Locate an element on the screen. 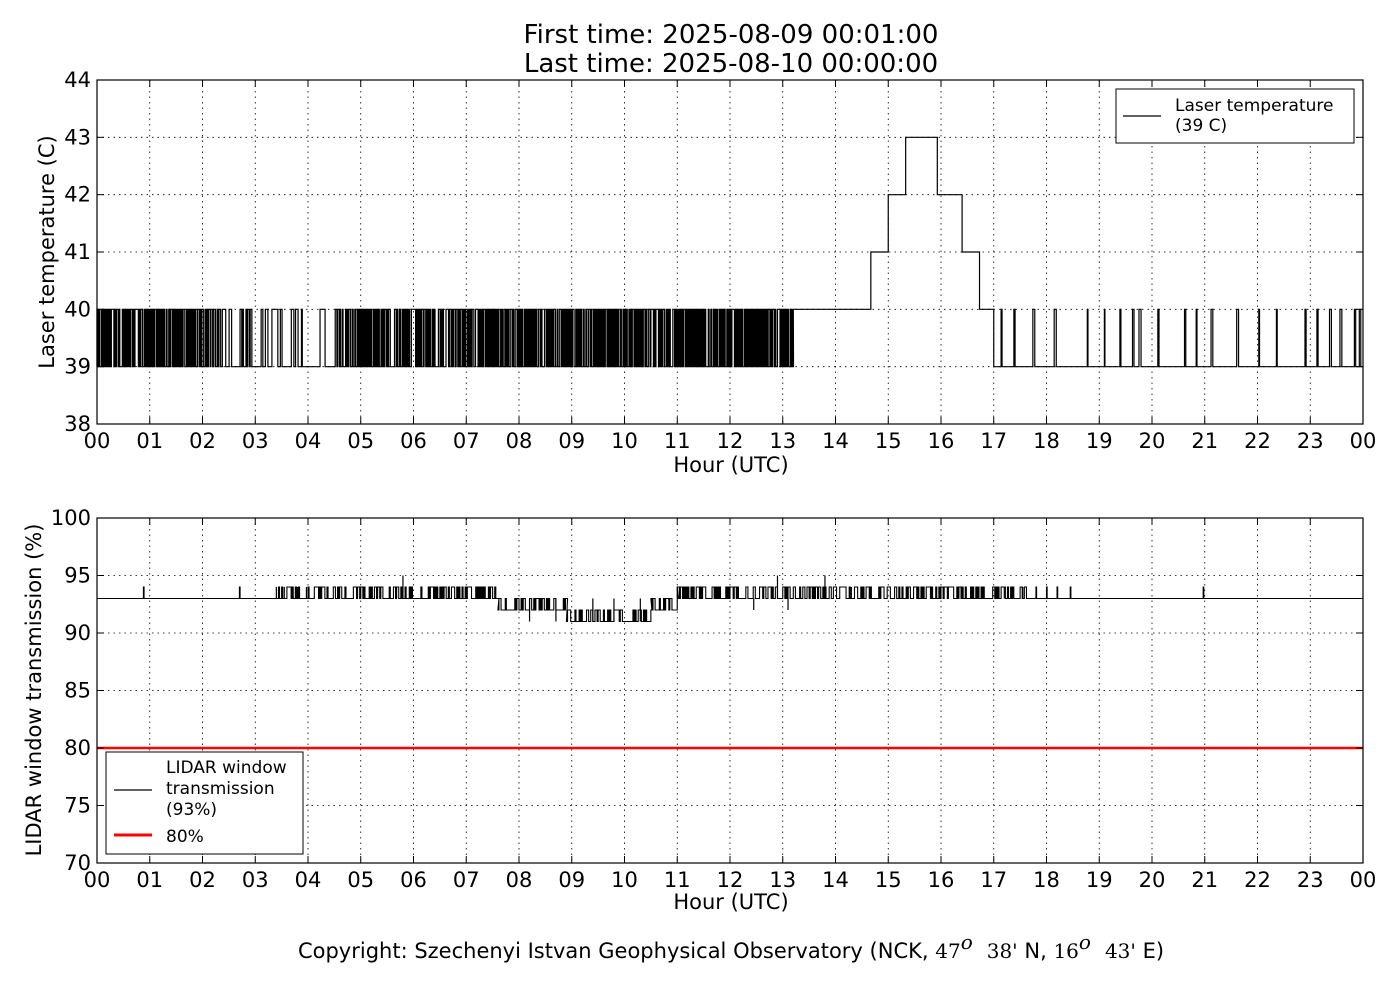  laser-temperature-x-axis-label: Hour (UTC) is located at coordinates (730, 465).